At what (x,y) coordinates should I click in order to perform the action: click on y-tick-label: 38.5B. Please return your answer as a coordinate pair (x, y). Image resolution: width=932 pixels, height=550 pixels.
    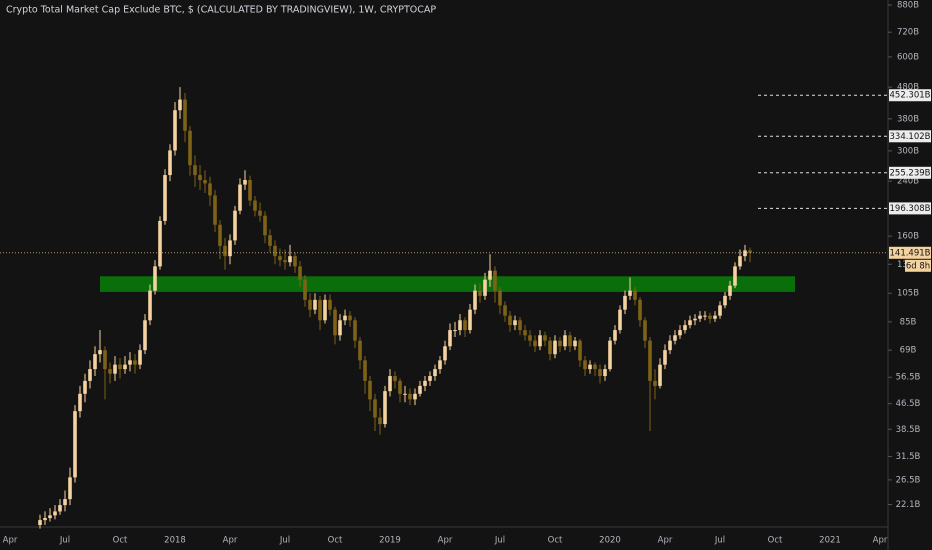
    Looking at the image, I should click on (908, 430).